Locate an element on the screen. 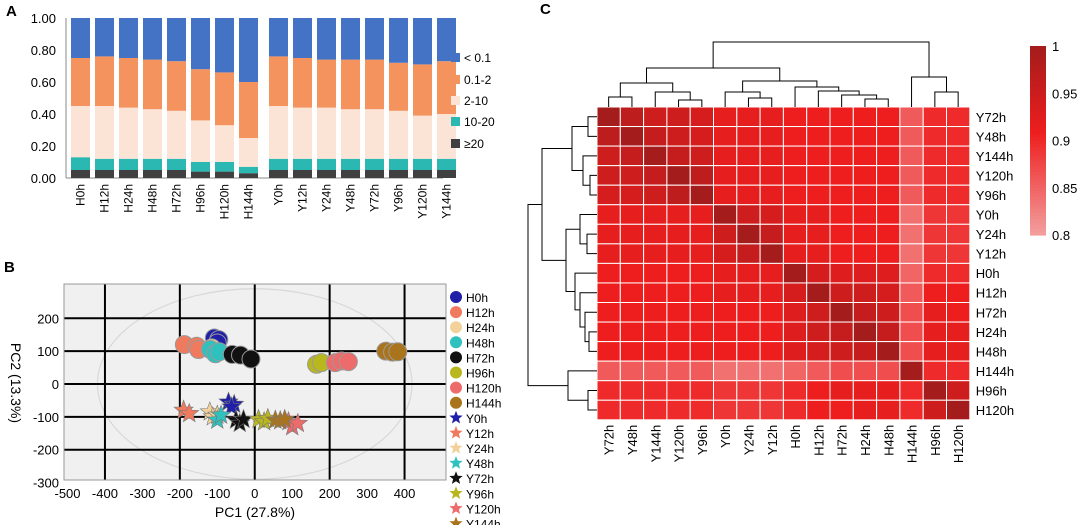 The height and width of the screenshot is (525, 1084). legend-label: H12h is located at coordinates (480, 313).